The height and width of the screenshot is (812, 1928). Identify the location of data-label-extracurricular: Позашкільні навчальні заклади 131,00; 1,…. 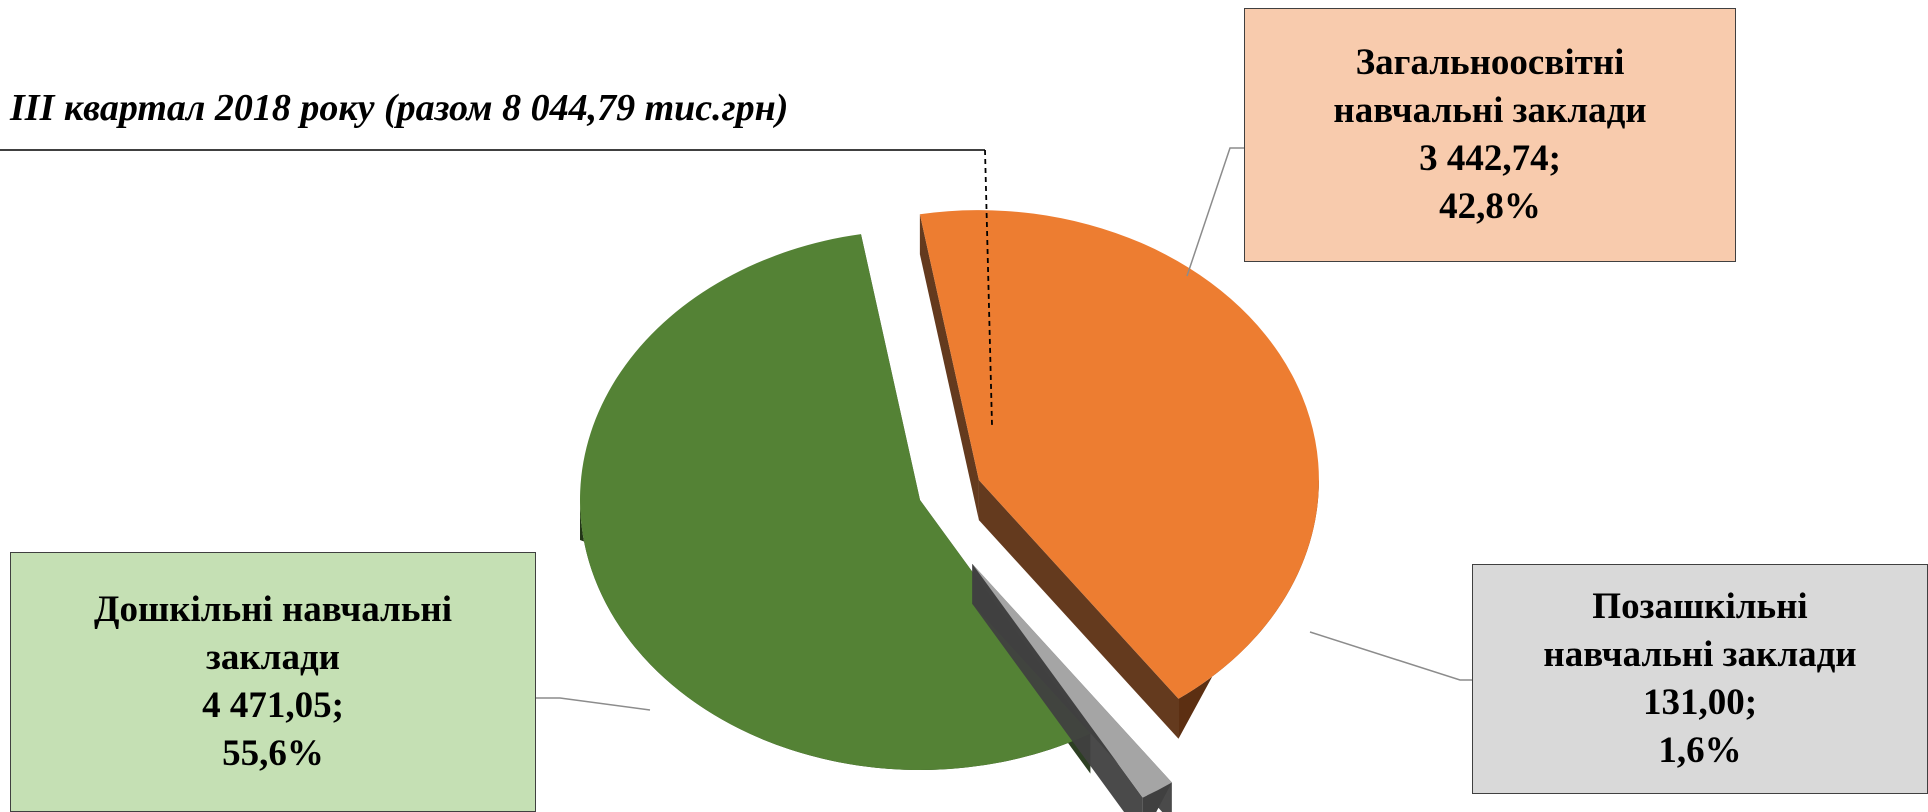
(1700, 679).